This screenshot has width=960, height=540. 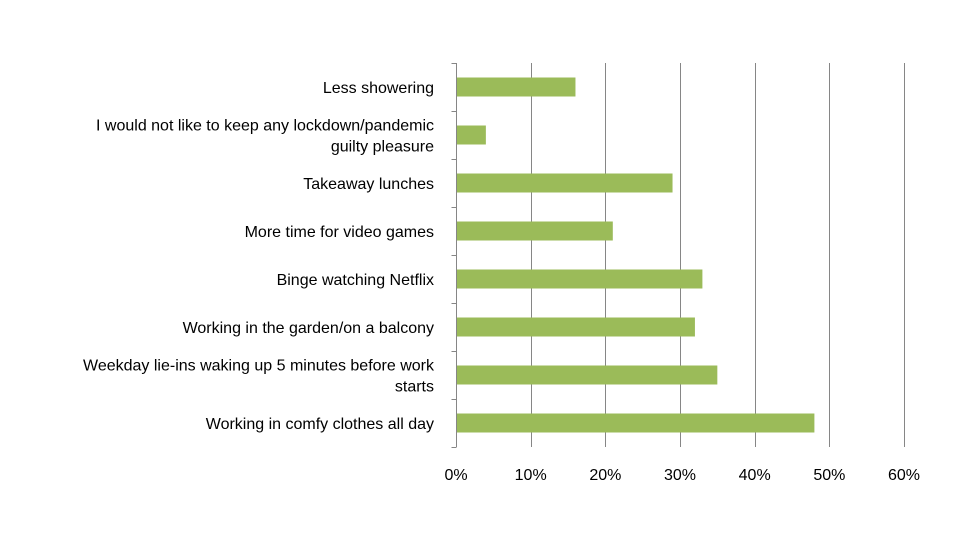 I want to click on x-tick-label-4: 40%, so click(x=755, y=475).